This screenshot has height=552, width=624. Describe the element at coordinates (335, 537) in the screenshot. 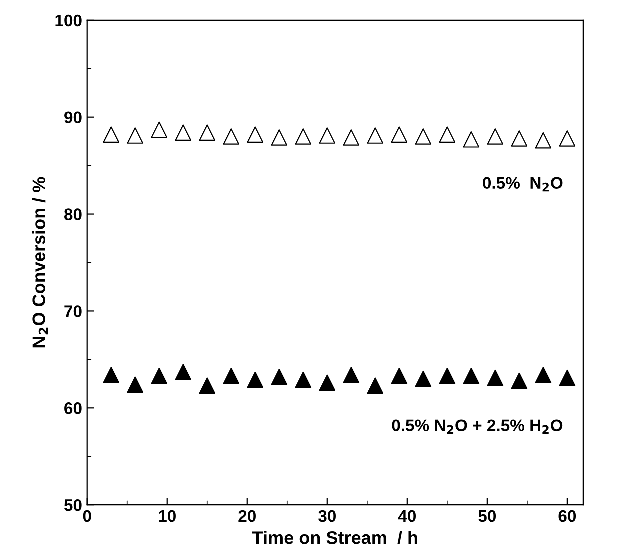

I see `x-axis-title: Time on Stream / h` at that location.